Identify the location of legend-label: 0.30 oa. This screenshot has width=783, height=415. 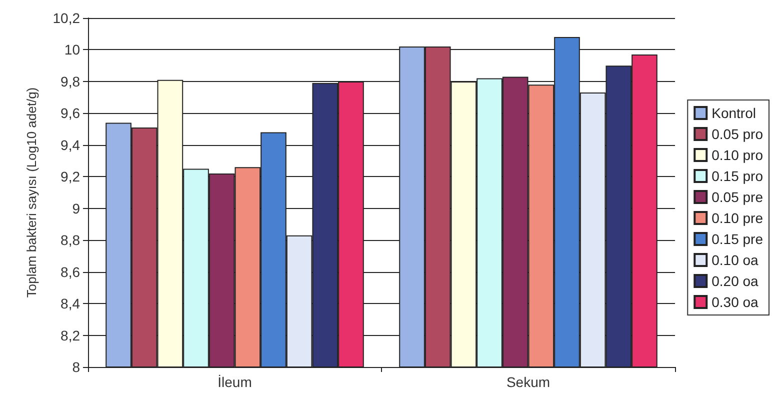
(735, 302).